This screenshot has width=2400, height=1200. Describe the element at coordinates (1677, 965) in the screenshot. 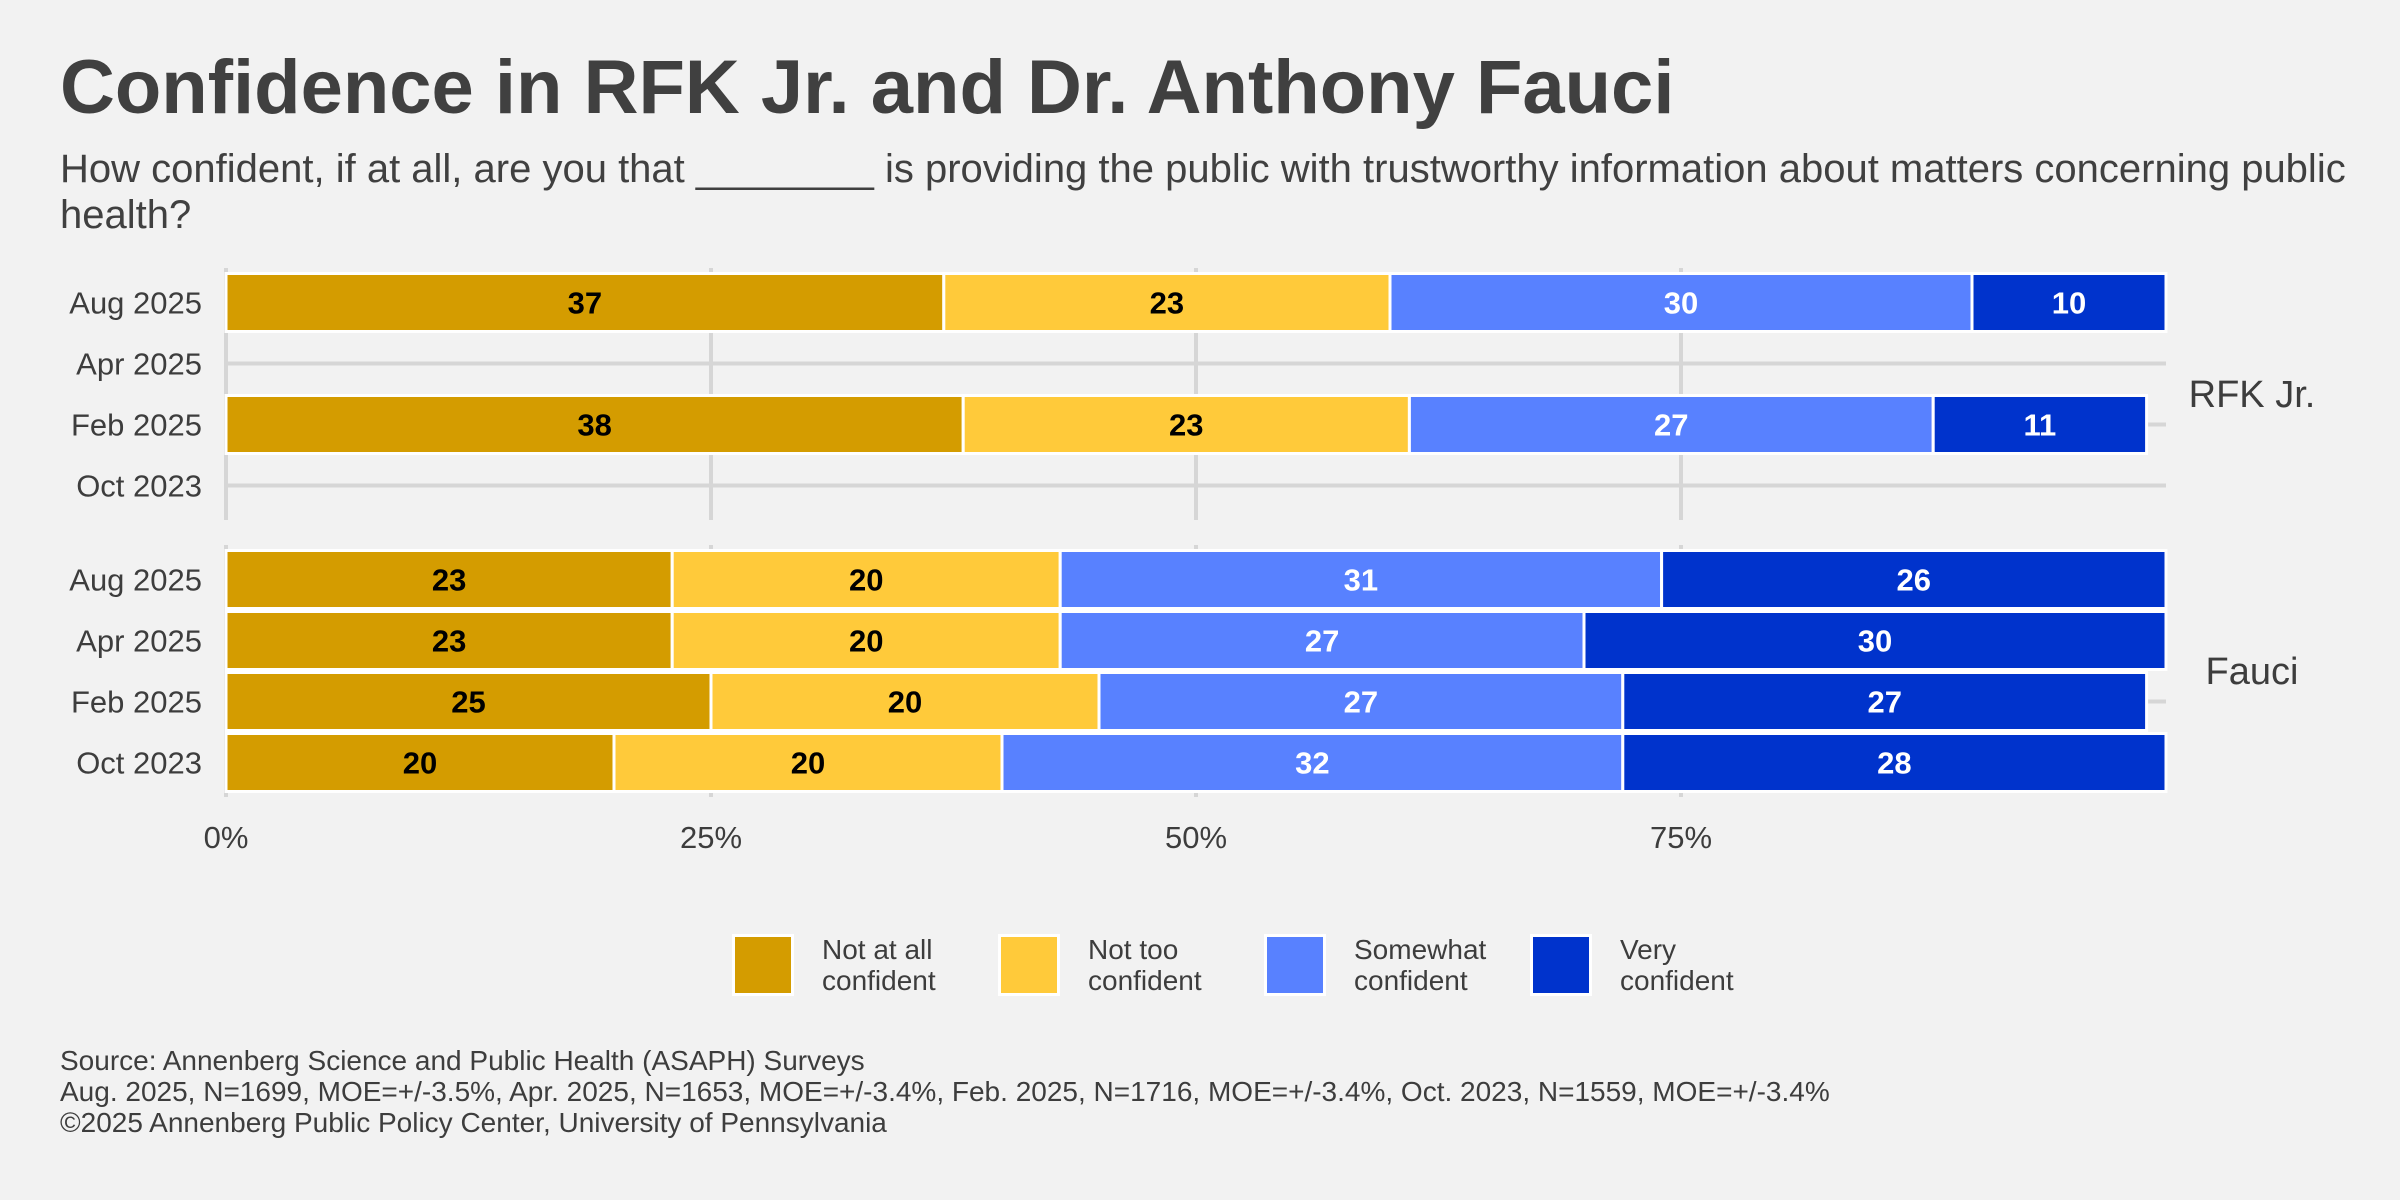

I see `legend-label: Very confident` at that location.